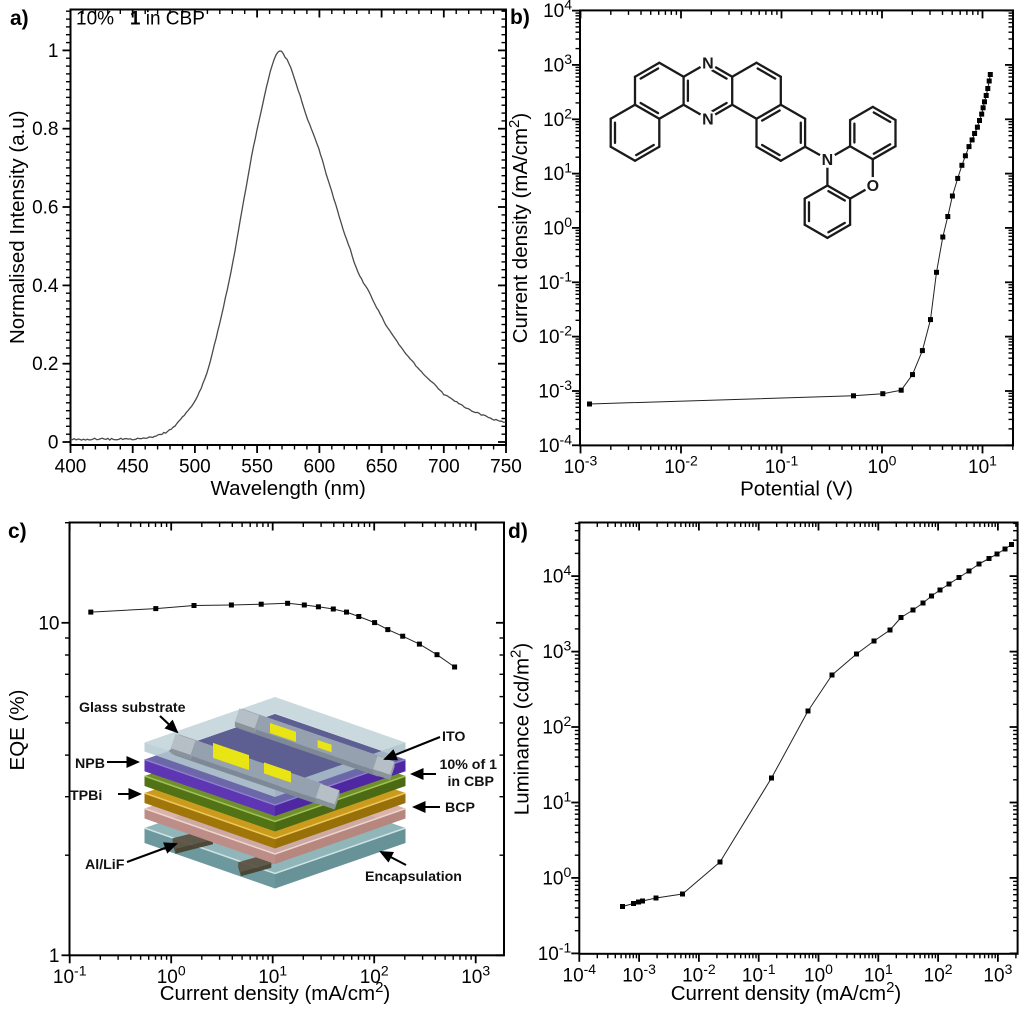 This screenshot has width=1024, height=1020. I want to click on svg-text: 10¹, so click(982, 465).